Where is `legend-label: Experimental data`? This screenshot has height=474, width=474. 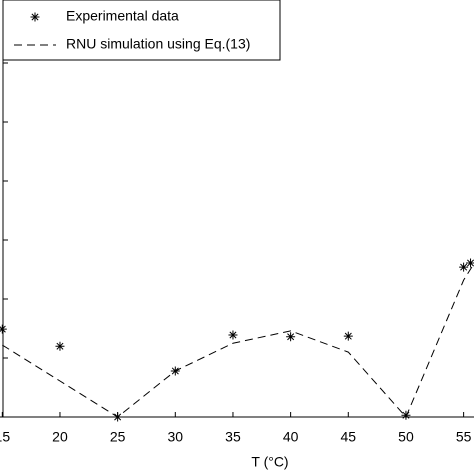
legend-label: Experimental data is located at coordinates (122, 16).